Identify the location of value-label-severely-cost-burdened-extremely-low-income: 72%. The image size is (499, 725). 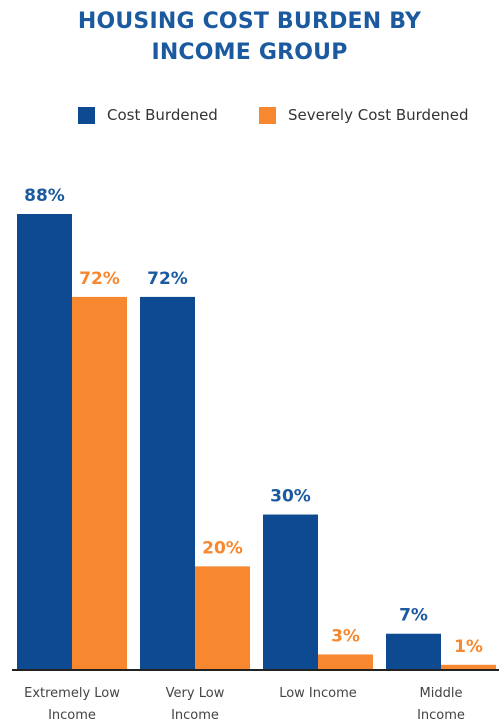
(99, 279).